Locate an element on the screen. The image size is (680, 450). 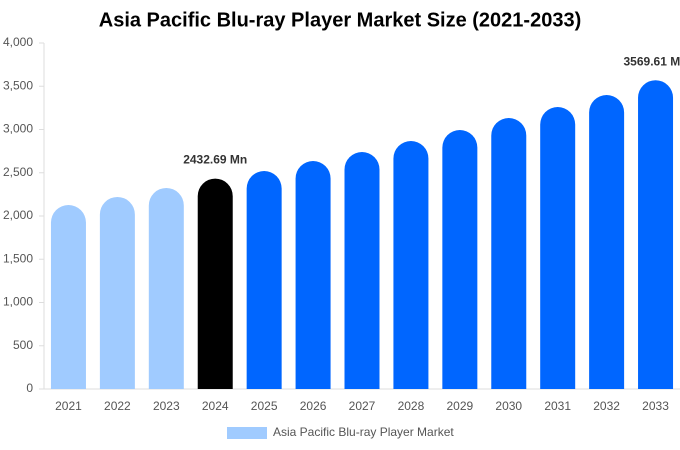
y-tick-label: 1,500 is located at coordinates (18, 258).